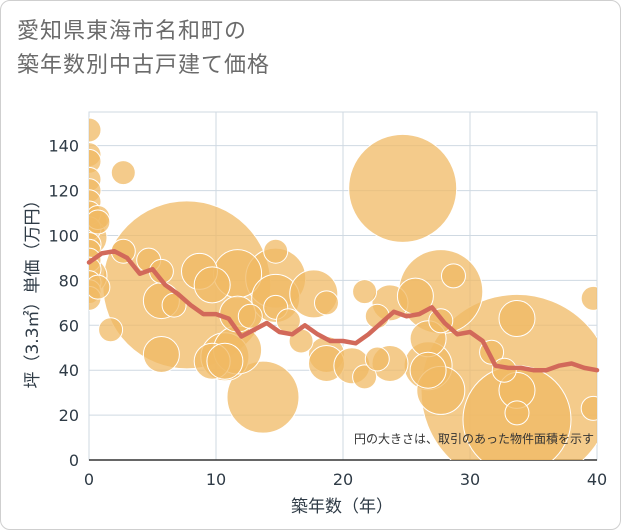  I want to click on x-tick-label: 30, so click(470, 479).